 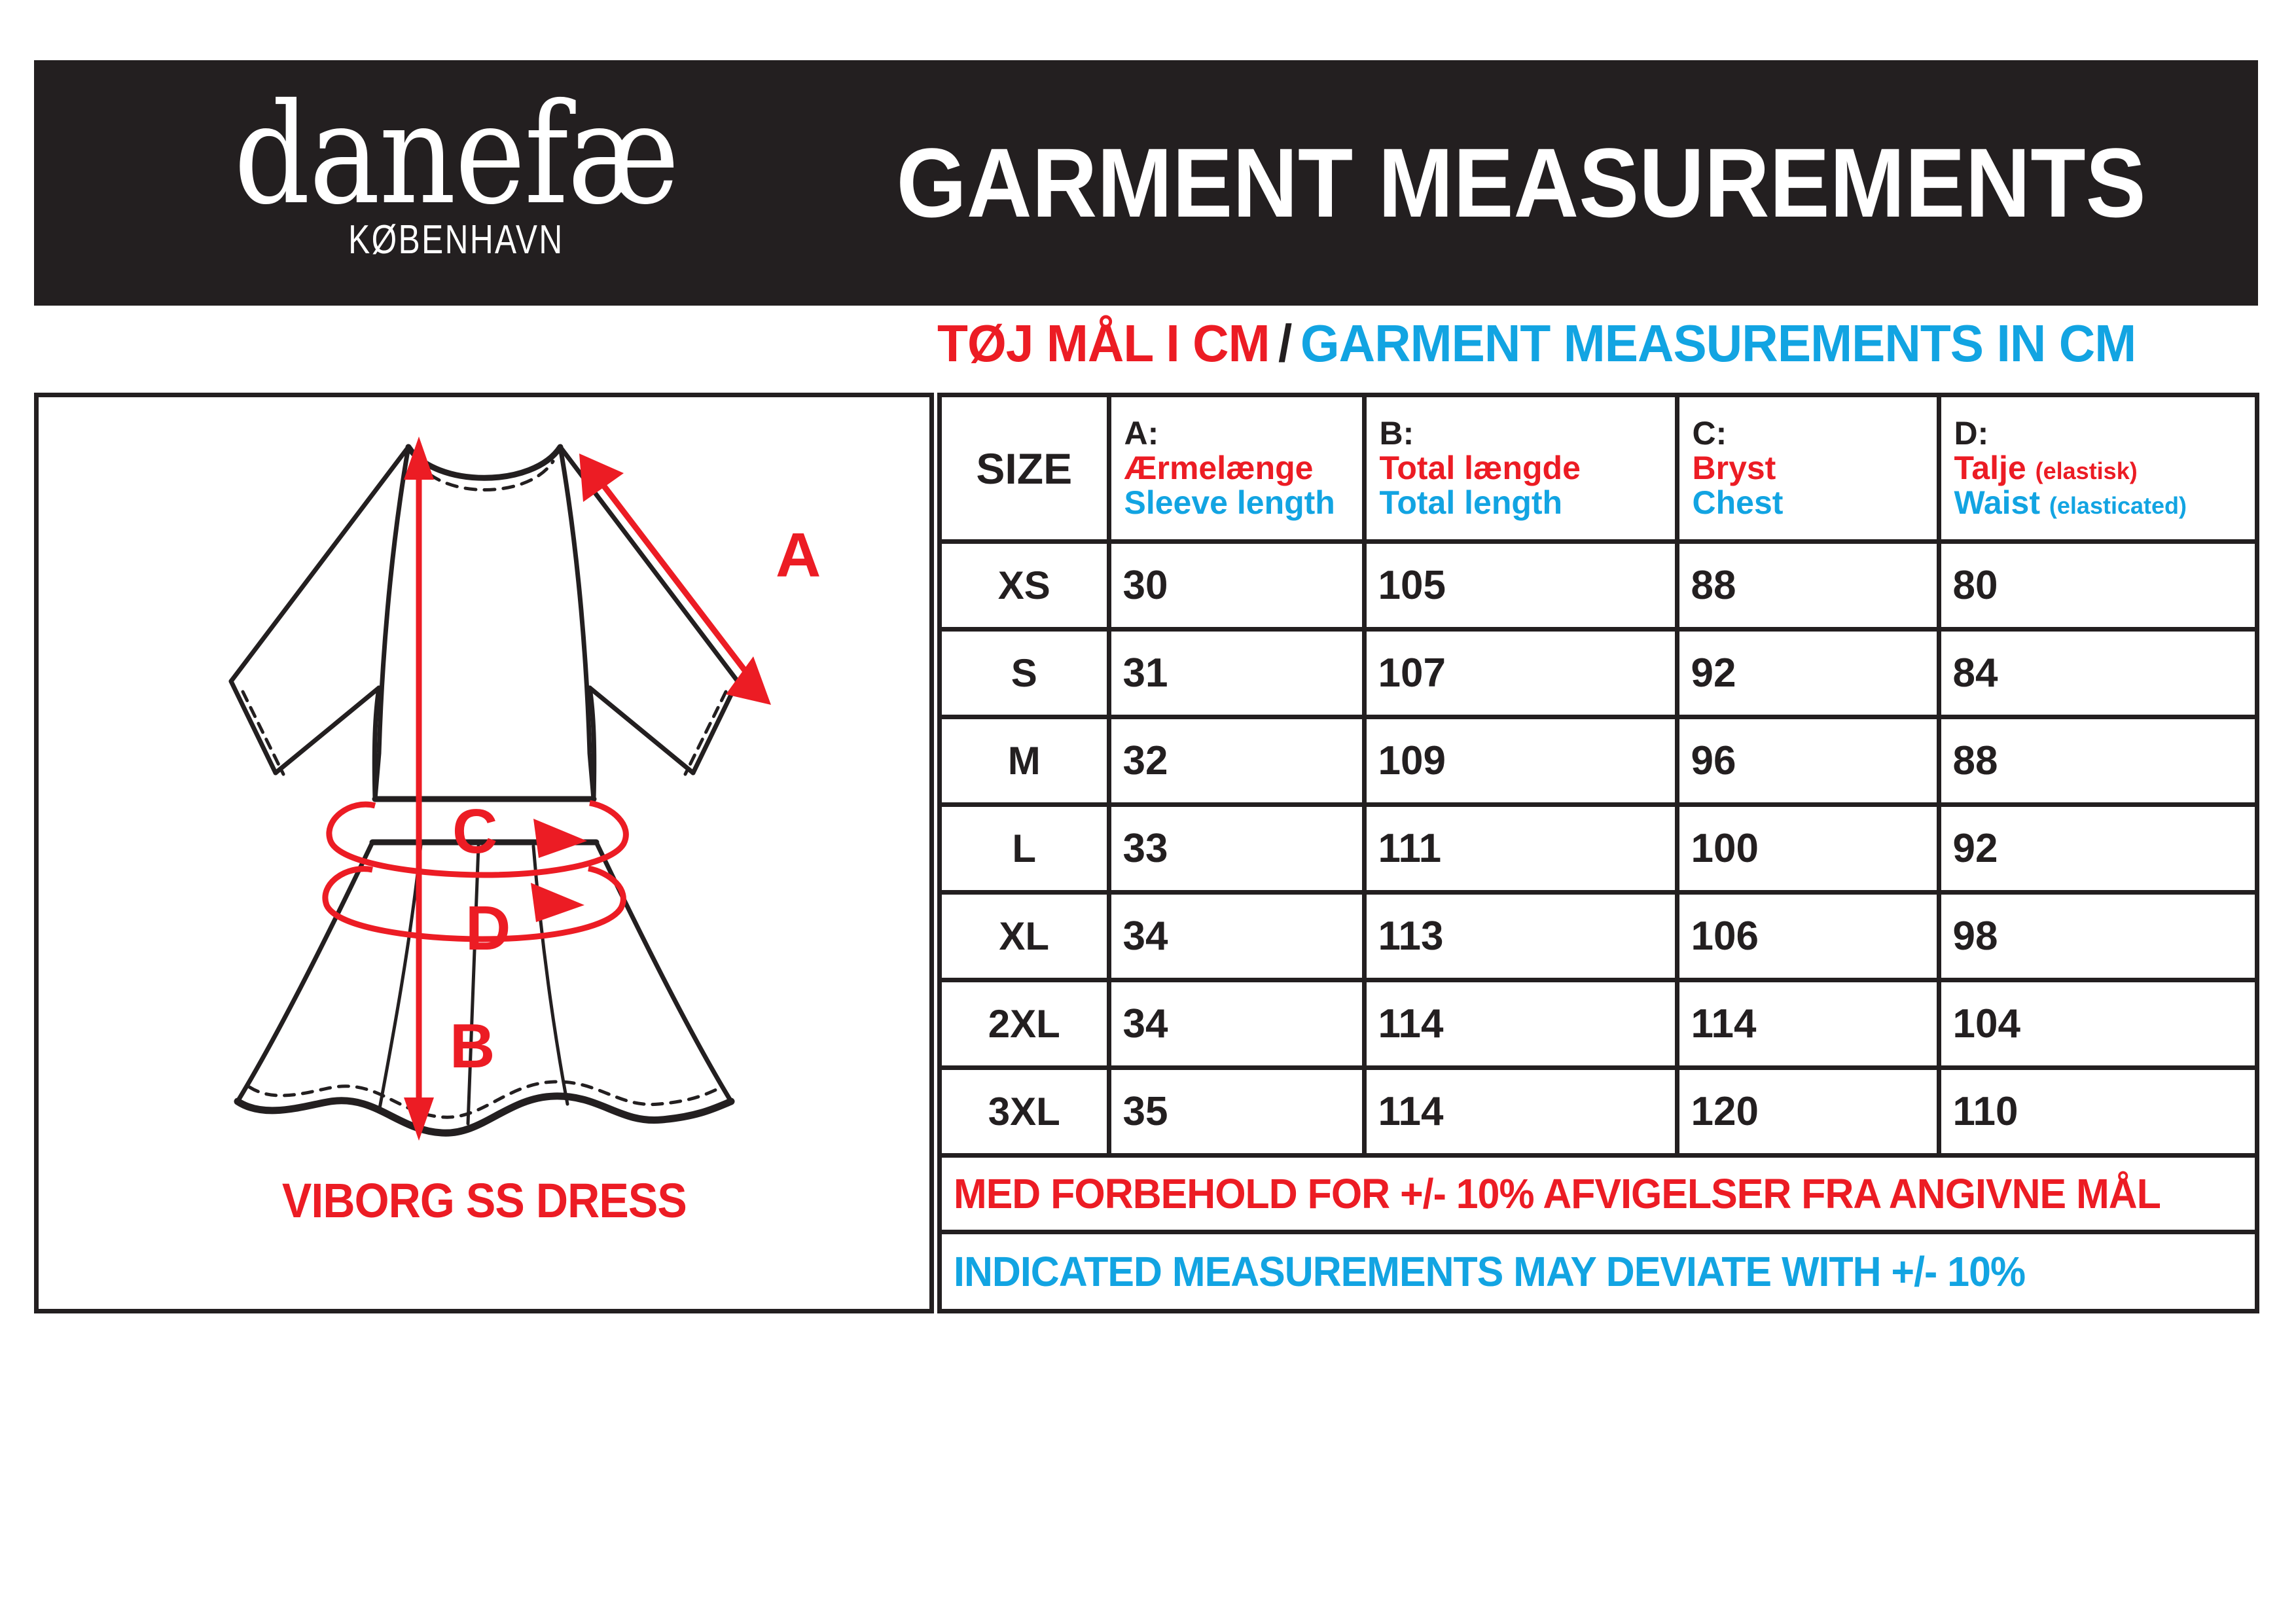 I want to click on table-row: 3XL 35 114 120 110, so click(x=1598, y=1112).